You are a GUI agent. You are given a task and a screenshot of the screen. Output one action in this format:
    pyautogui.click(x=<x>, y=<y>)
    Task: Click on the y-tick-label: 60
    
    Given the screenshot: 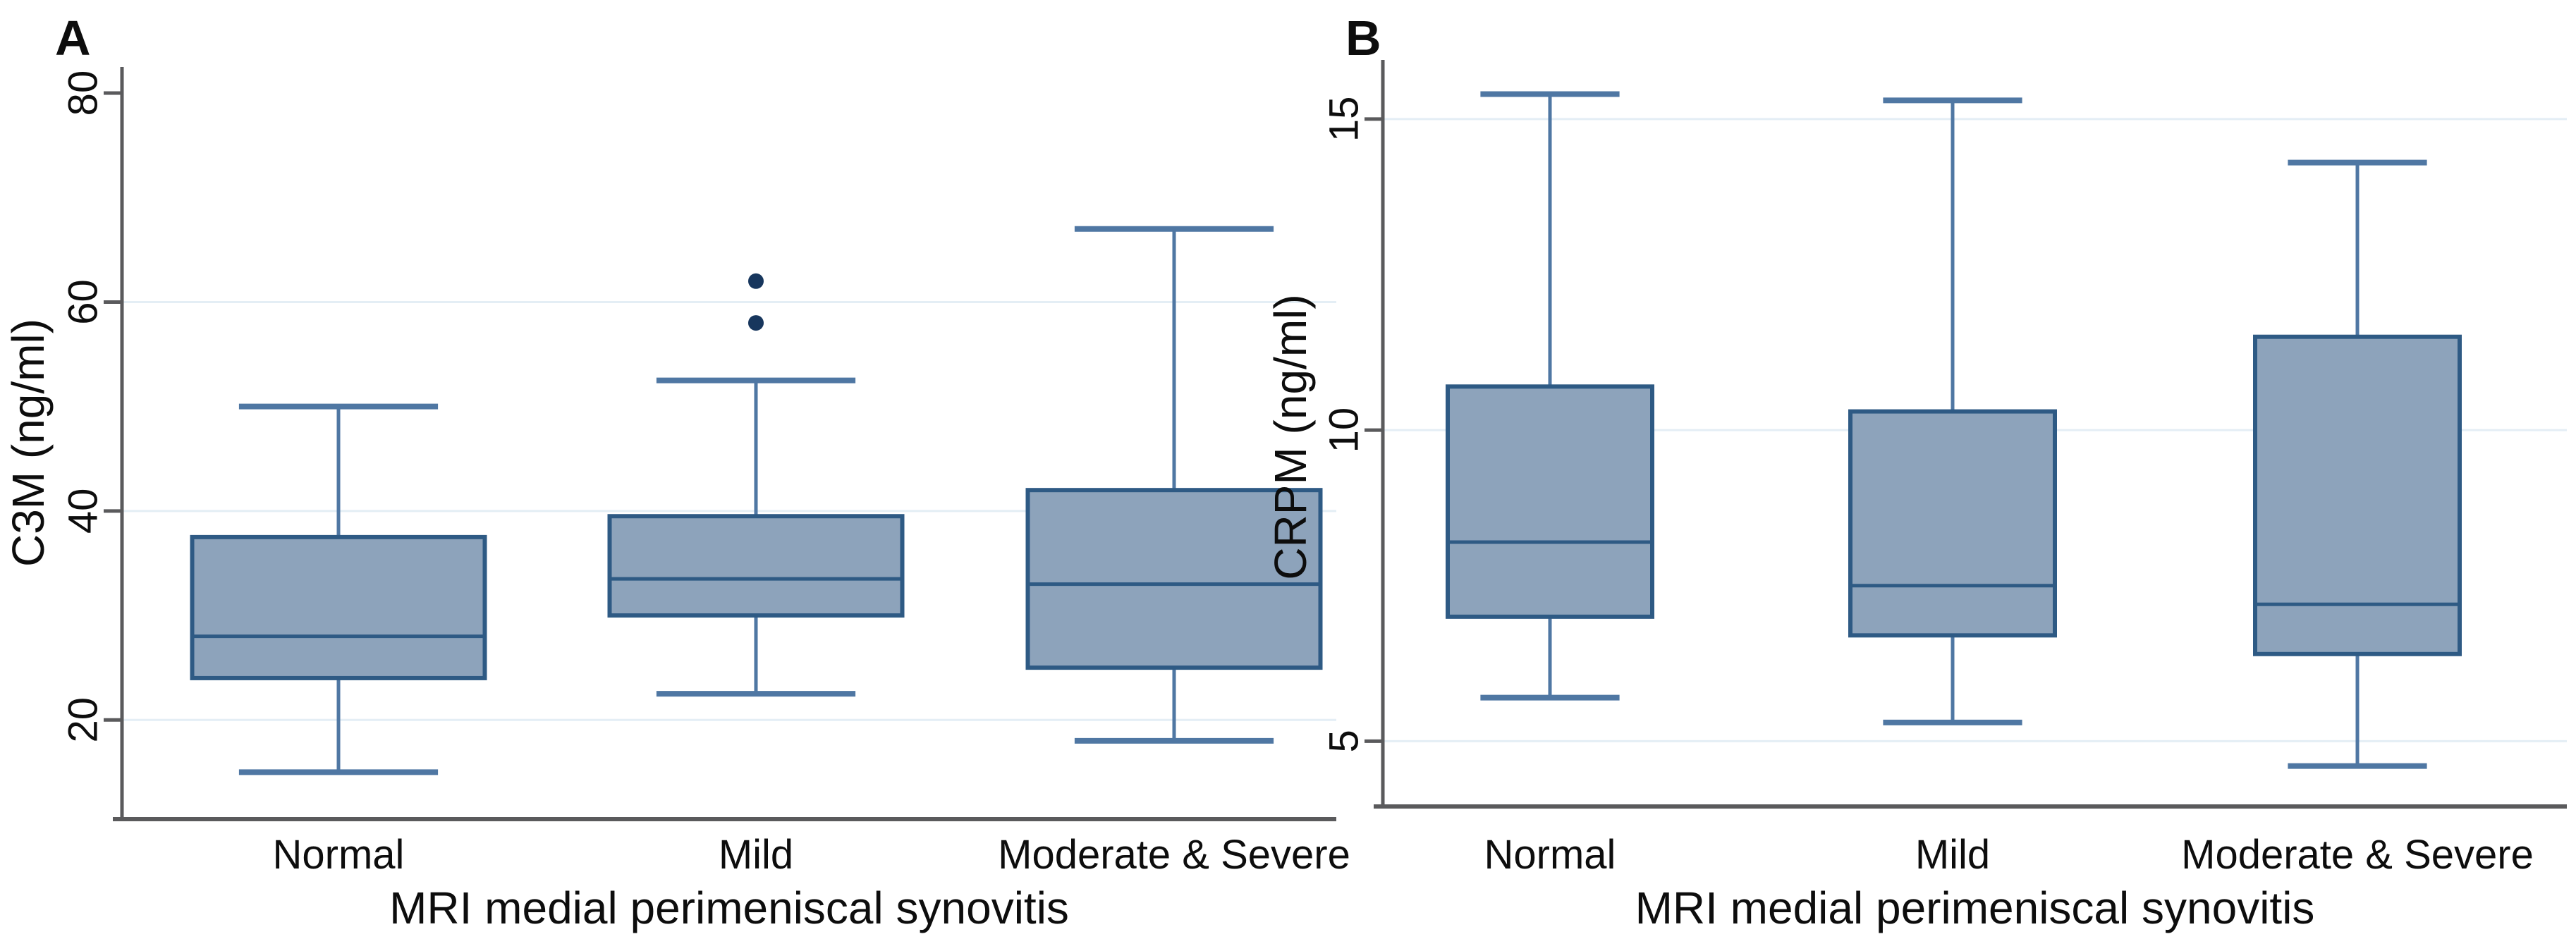 What is the action you would take?
    pyautogui.click(x=84, y=302)
    